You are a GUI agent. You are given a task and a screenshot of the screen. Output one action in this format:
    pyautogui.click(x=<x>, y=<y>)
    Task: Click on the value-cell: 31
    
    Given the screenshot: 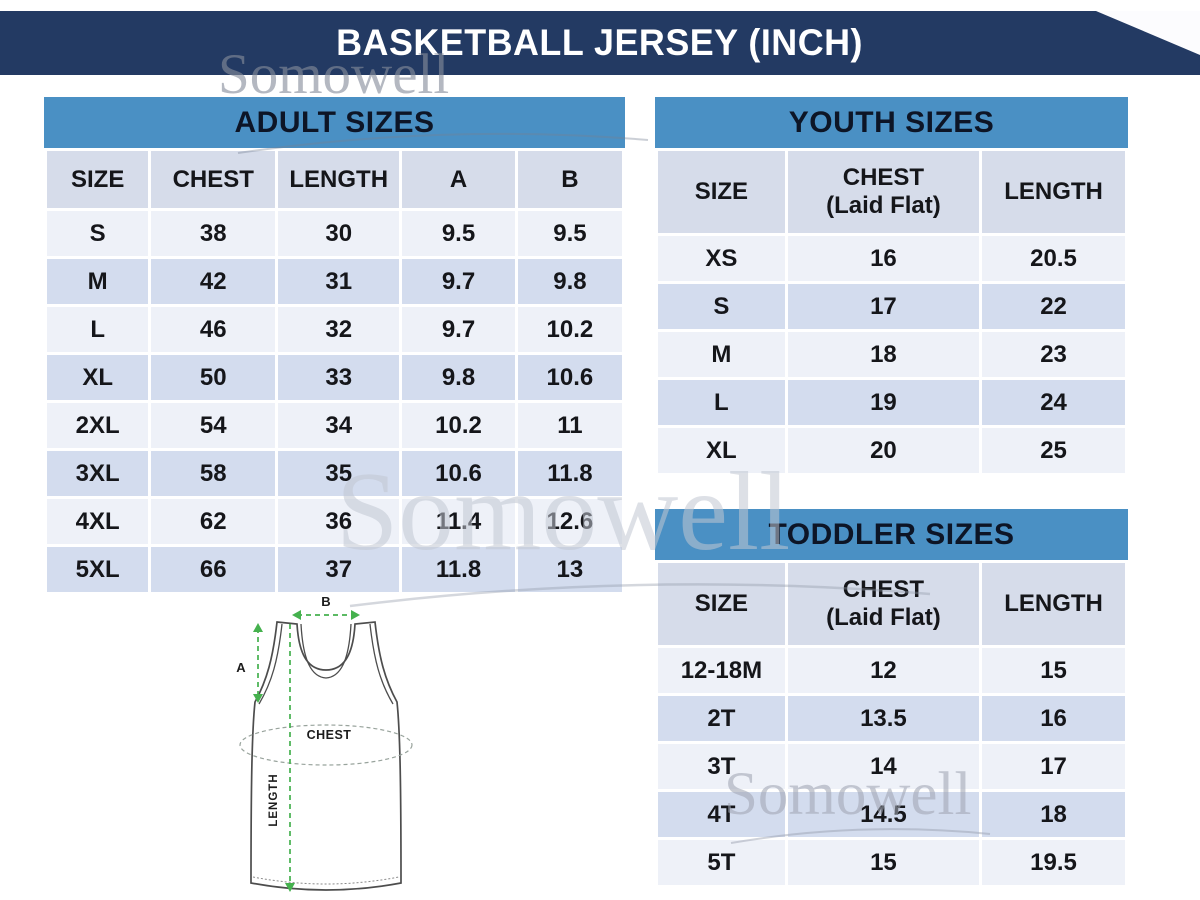 What is the action you would take?
    pyautogui.click(x=339, y=281)
    